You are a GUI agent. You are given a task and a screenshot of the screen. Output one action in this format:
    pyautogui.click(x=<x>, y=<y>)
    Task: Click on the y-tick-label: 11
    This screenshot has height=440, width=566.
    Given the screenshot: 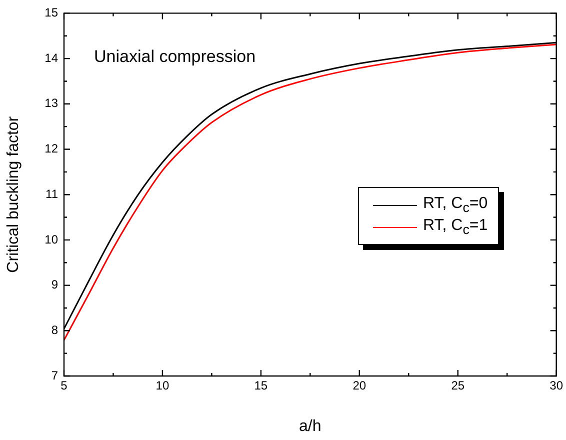 What is the action you would take?
    pyautogui.click(x=52, y=193)
    